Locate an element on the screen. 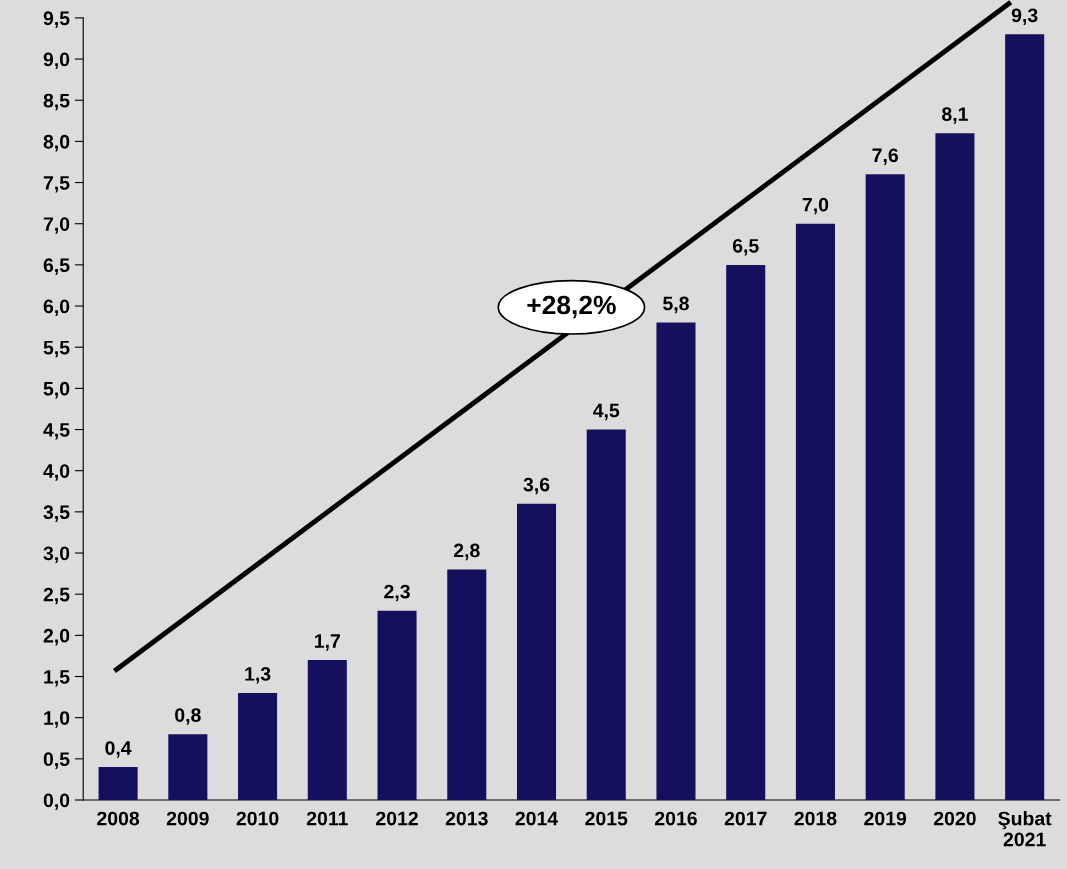  x-tick-label: 2014 is located at coordinates (537, 818).